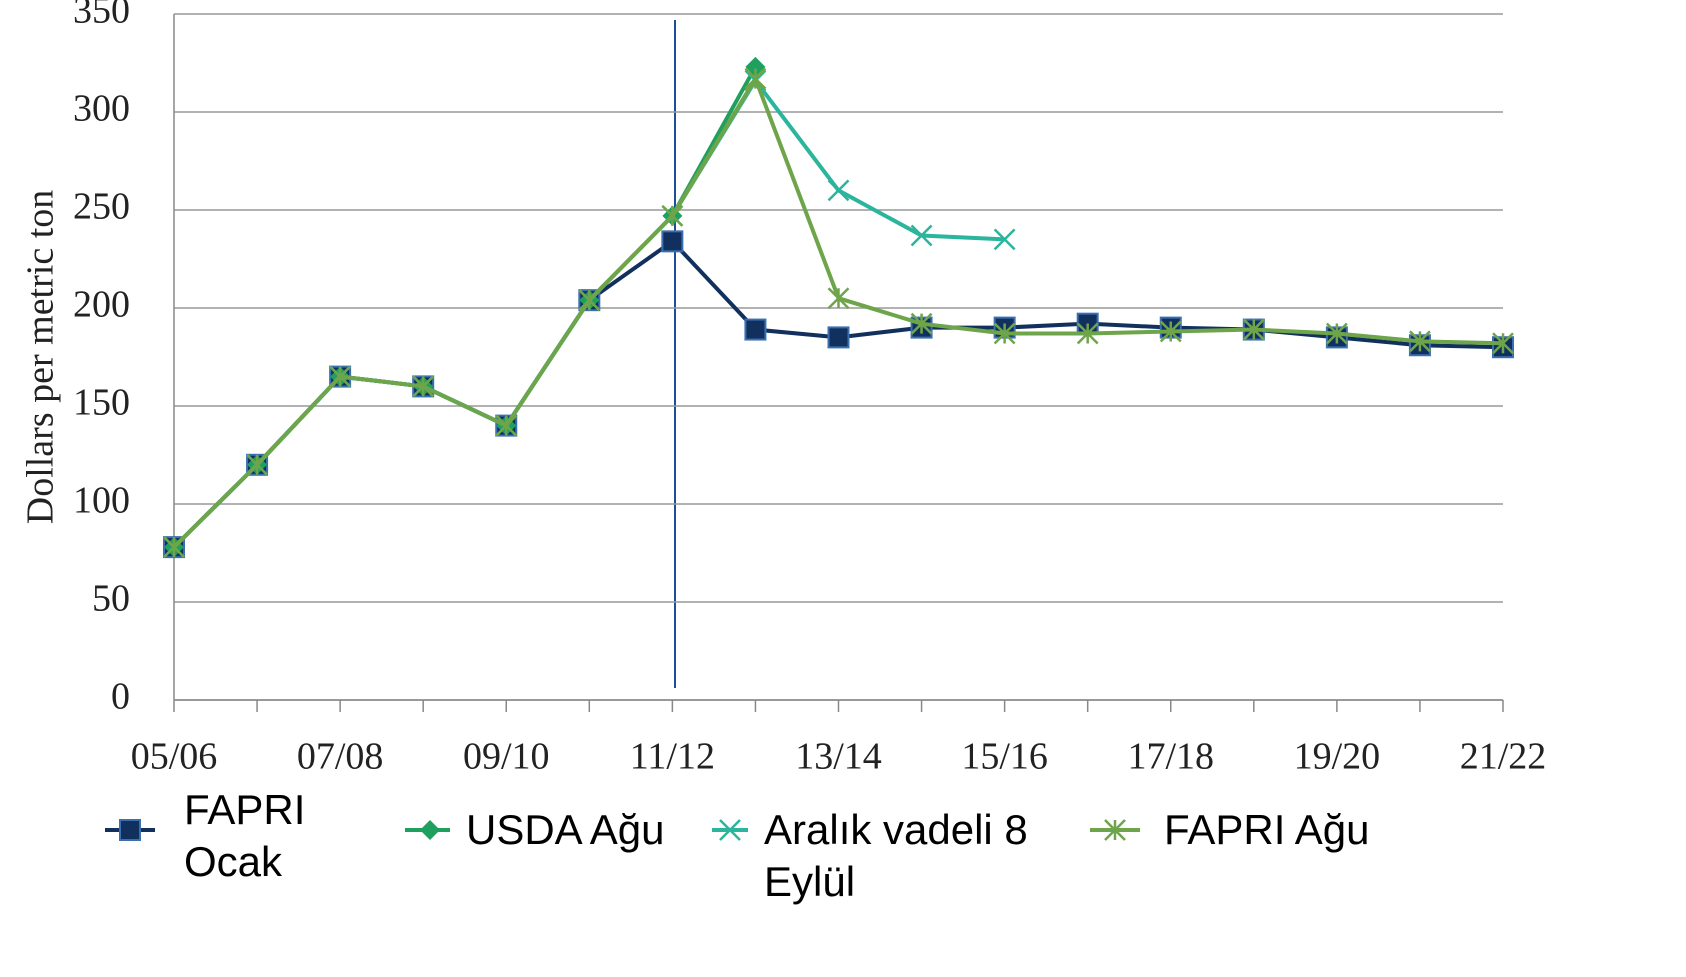 The width and height of the screenshot is (1686, 977). What do you see at coordinates (1170, 757) in the screenshot?
I see `x-tick-label: 17/18` at bounding box center [1170, 757].